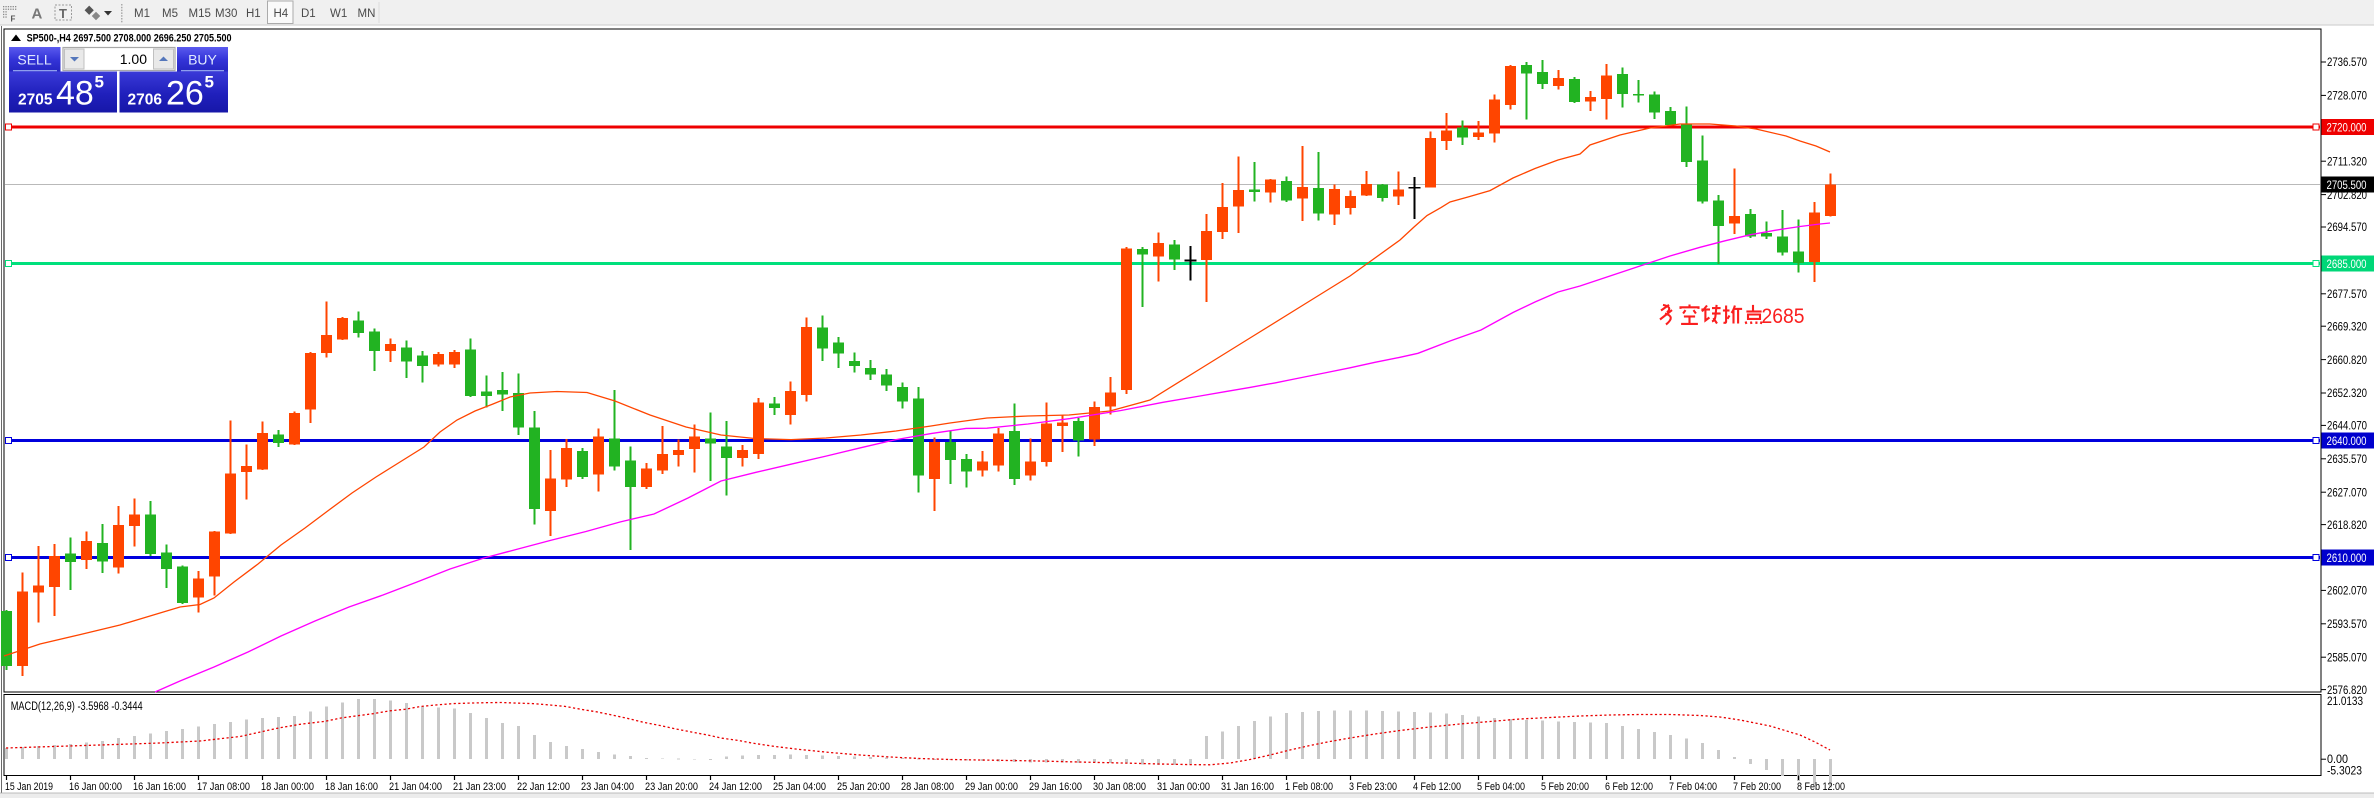 The height and width of the screenshot is (798, 2374). I want to click on svg-text: 25 Jan 20:00, so click(863, 787).